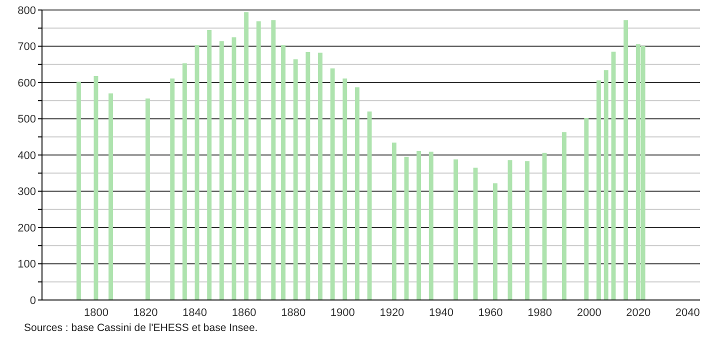 The image size is (710, 340). Describe the element at coordinates (141, 328) in the screenshot. I see `source-note: Sources : base Cassini de l'EHESS et base Insee.` at that location.